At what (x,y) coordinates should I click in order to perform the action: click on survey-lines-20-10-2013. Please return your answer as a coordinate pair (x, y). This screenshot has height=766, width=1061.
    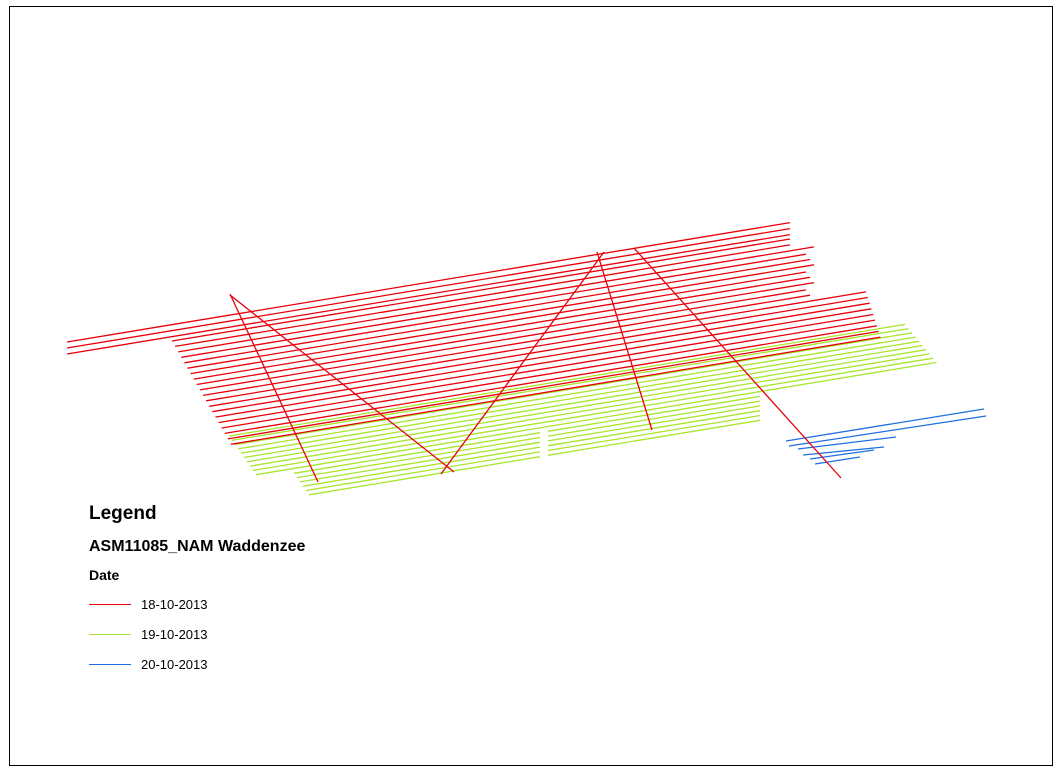
    Looking at the image, I should click on (886, 436).